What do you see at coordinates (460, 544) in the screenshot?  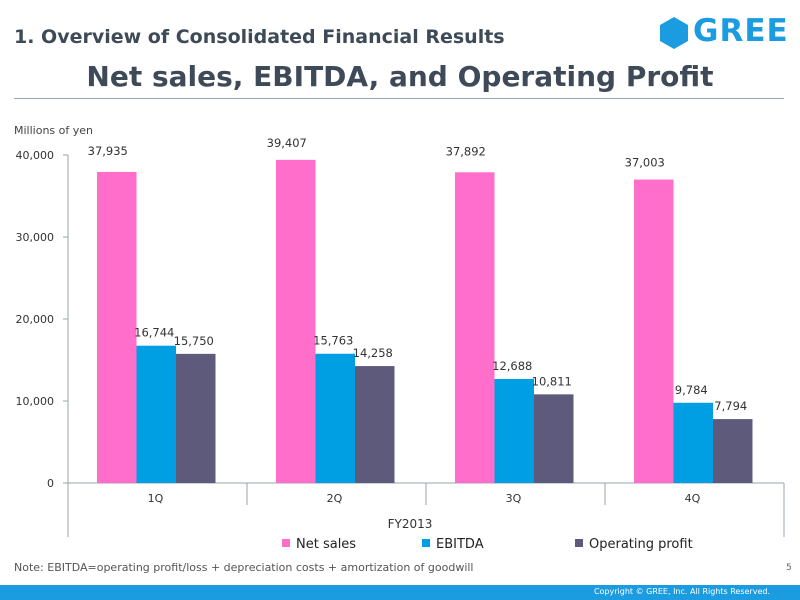 I see `legend-label: EBITDA` at bounding box center [460, 544].